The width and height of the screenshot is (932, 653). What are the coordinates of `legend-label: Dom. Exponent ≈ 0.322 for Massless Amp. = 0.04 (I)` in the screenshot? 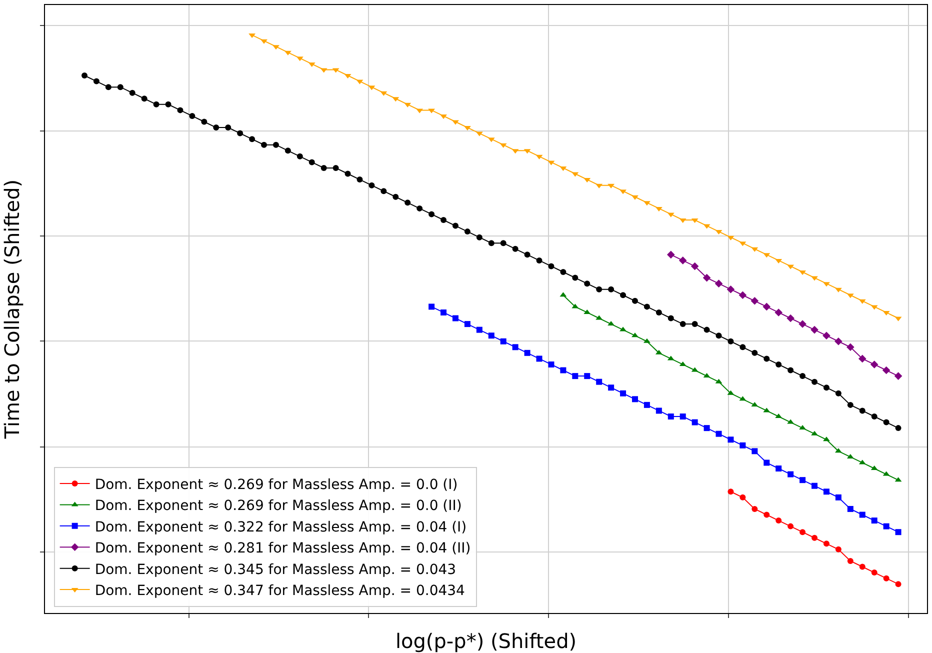 It's located at (280, 527).